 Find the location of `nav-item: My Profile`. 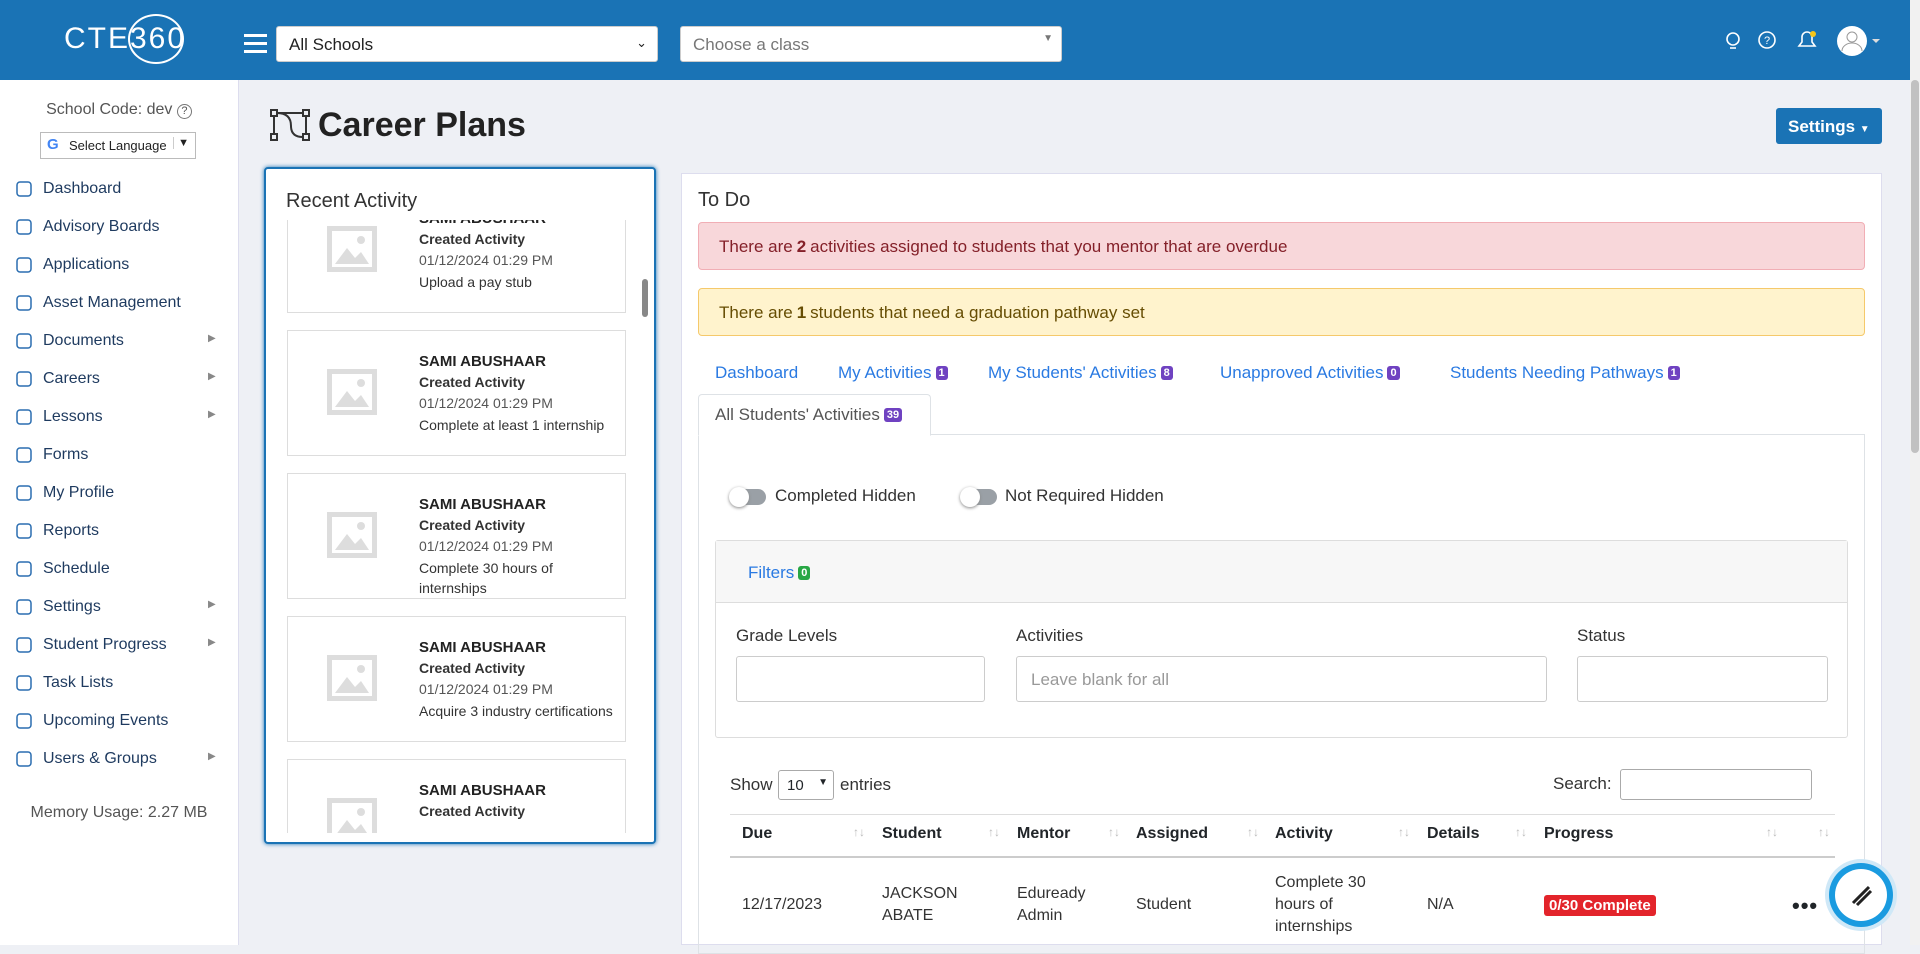

nav-item: My Profile is located at coordinates (119, 493).